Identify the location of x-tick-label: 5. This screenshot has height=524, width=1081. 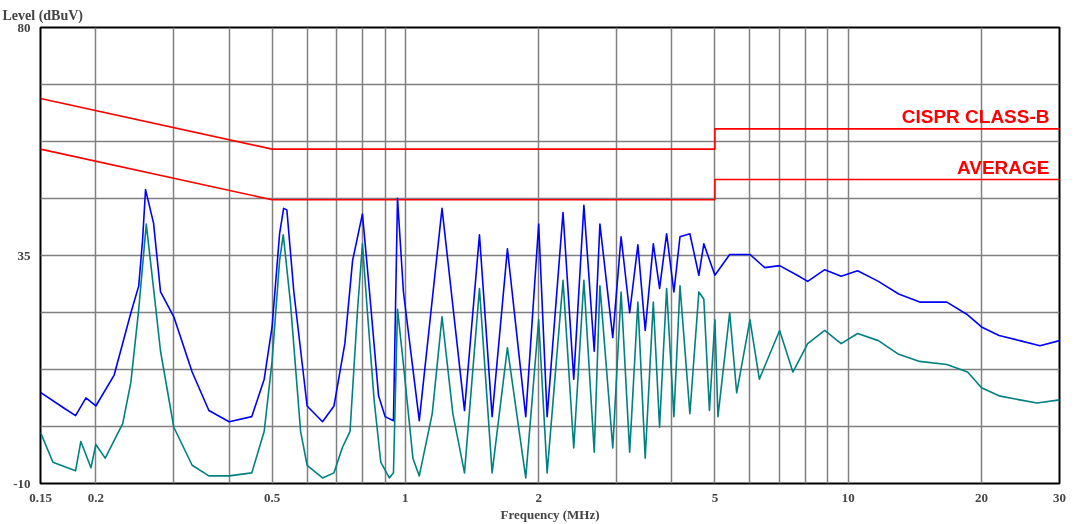
(715, 497).